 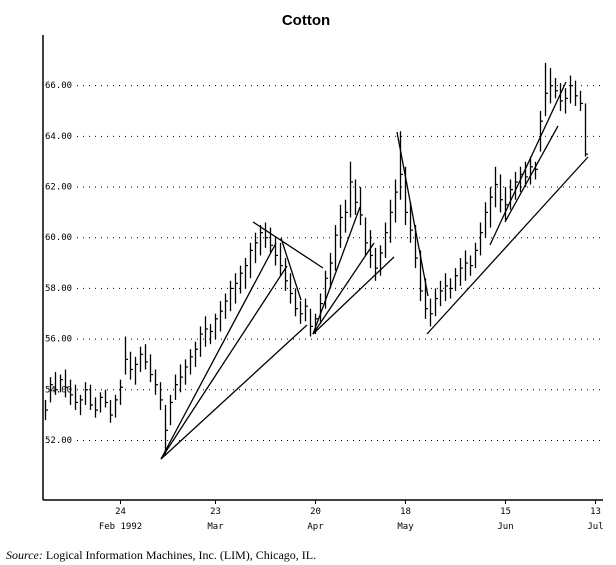 What do you see at coordinates (58, 238) in the screenshot?
I see `y-tick-label: 60.00` at bounding box center [58, 238].